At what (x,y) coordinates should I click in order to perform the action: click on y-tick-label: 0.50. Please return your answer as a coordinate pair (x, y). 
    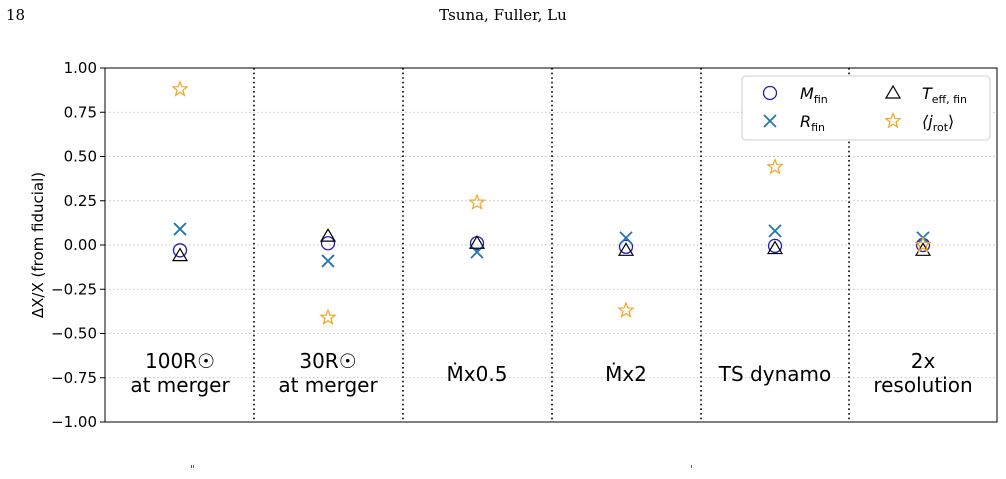
    Looking at the image, I should click on (80, 157).